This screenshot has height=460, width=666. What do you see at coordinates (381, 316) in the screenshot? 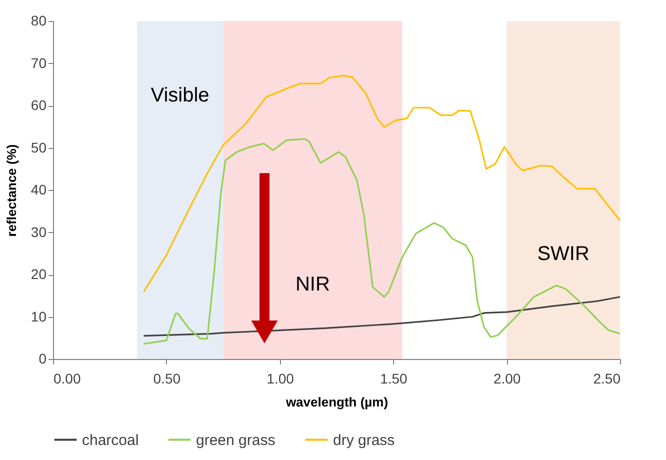
I see `line-series` at bounding box center [381, 316].